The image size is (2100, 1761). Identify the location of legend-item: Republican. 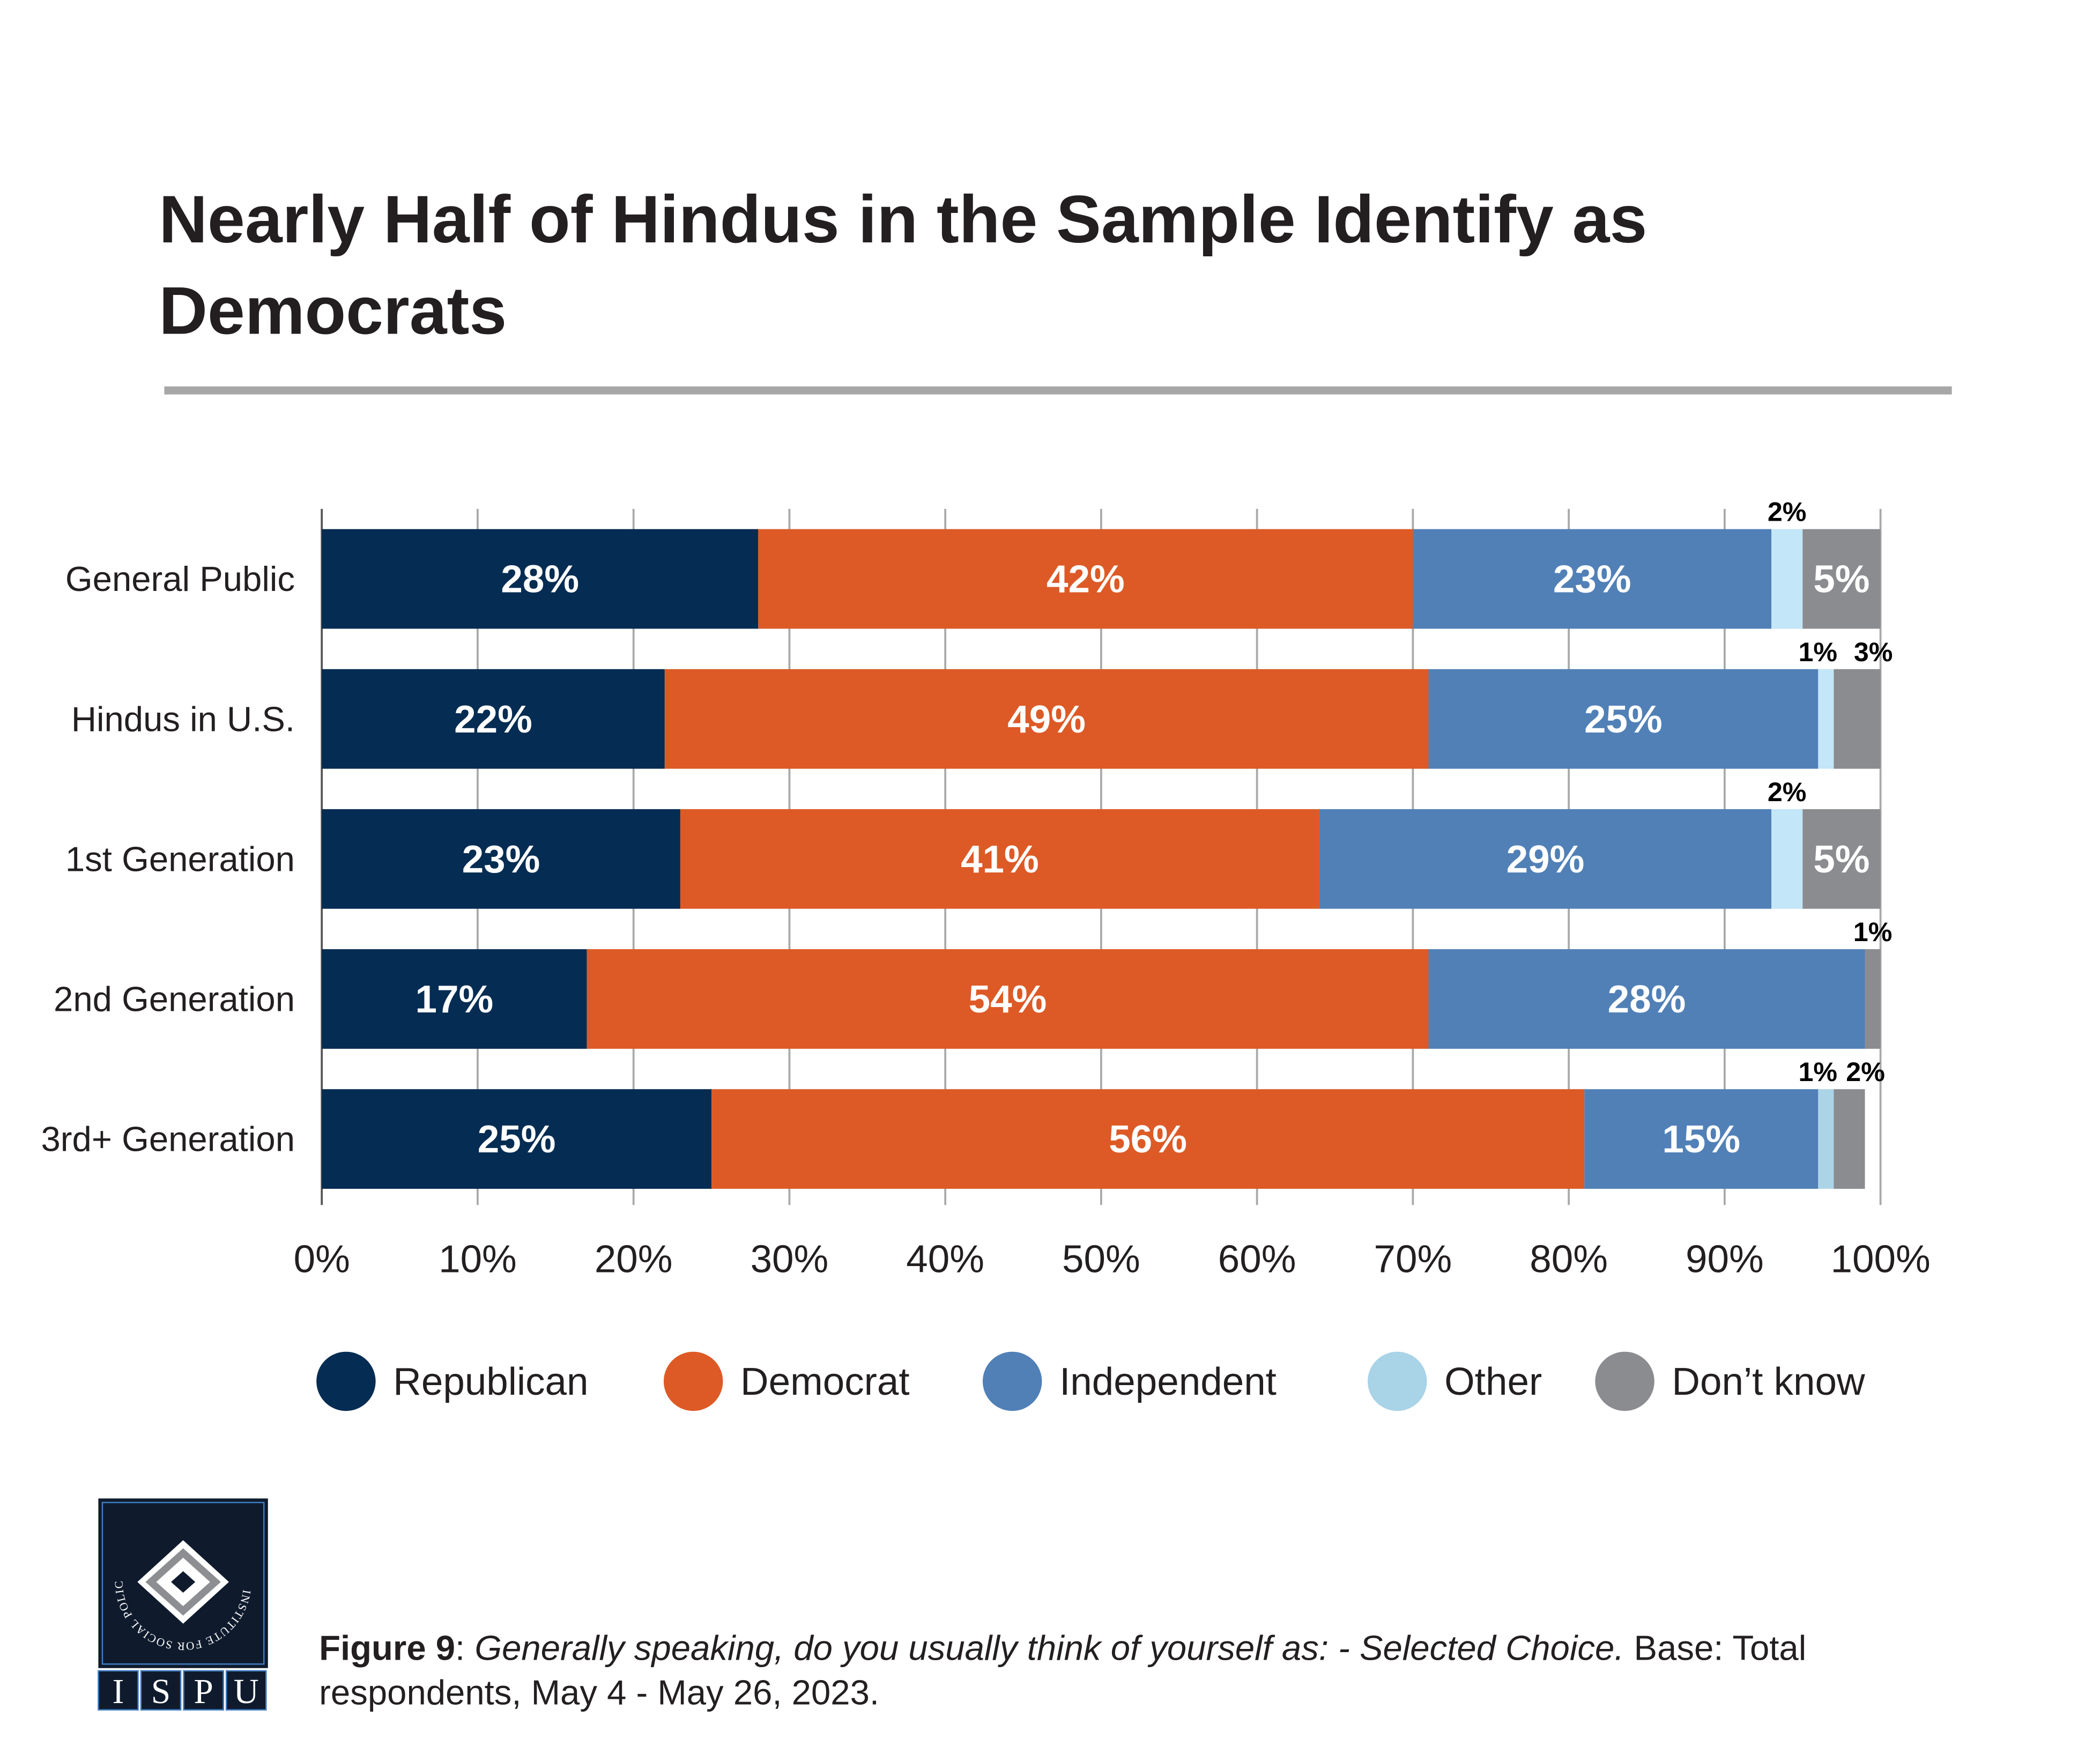
(452, 1381).